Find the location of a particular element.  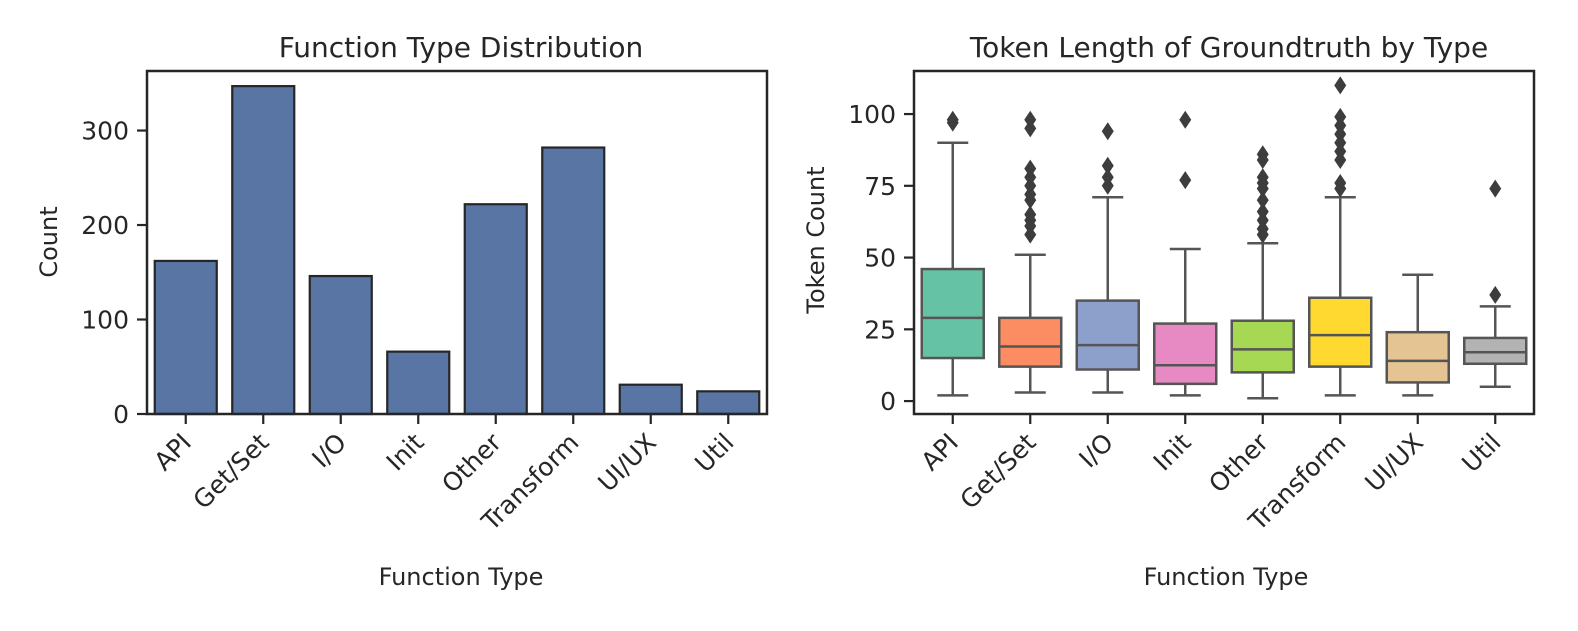

bar-other is located at coordinates (495, 309).